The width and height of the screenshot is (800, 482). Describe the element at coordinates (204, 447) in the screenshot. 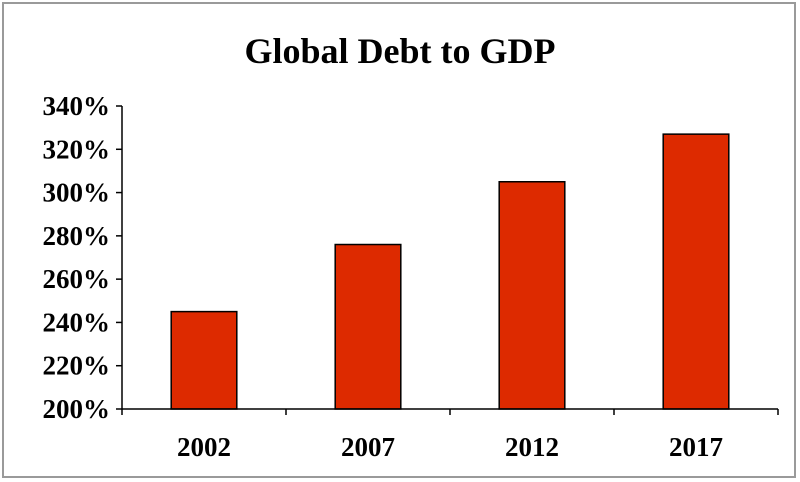

I see `x-tick-label: 2002` at that location.